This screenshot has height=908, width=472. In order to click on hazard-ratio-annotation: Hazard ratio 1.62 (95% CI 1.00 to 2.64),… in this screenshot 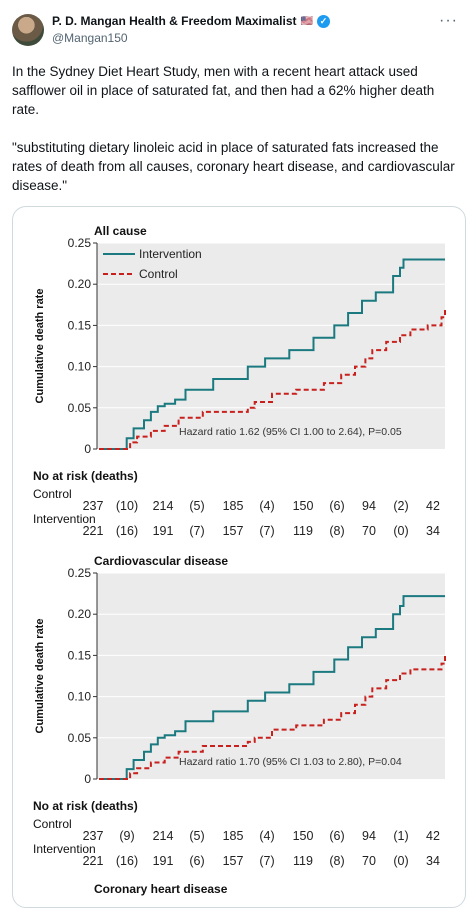, I will do `click(290, 432)`.